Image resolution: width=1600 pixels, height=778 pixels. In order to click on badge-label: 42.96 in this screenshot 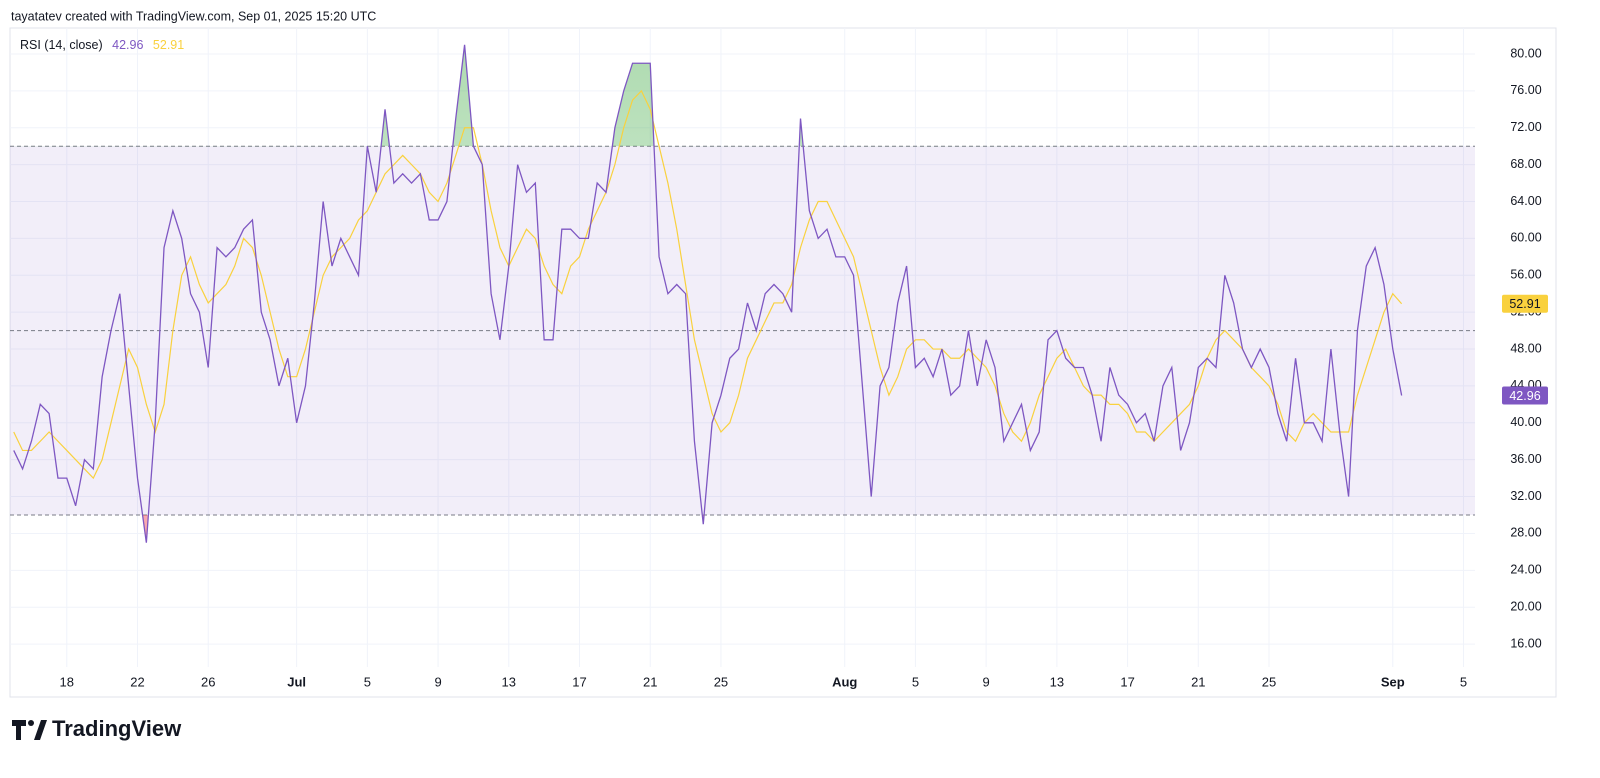, I will do `click(1524, 396)`.